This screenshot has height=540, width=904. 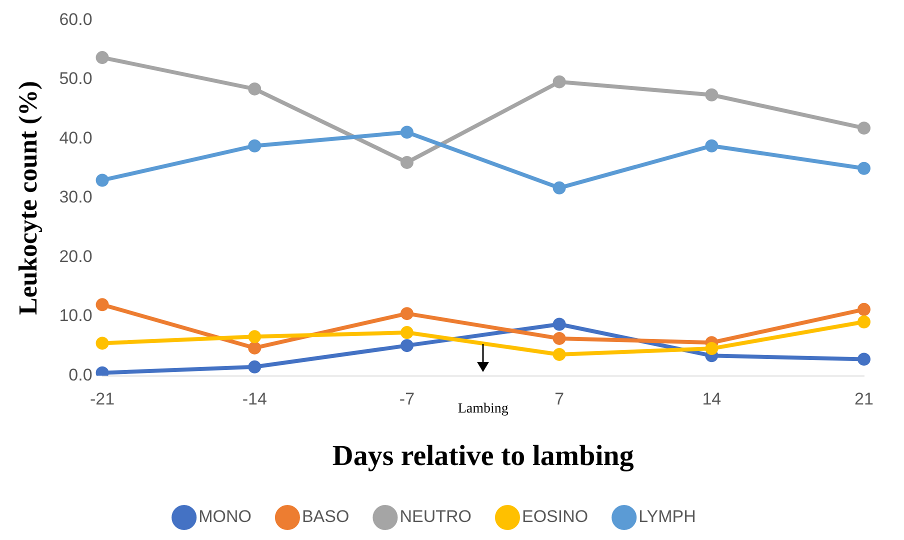 I want to click on x-tick-label: 21, so click(x=864, y=399).